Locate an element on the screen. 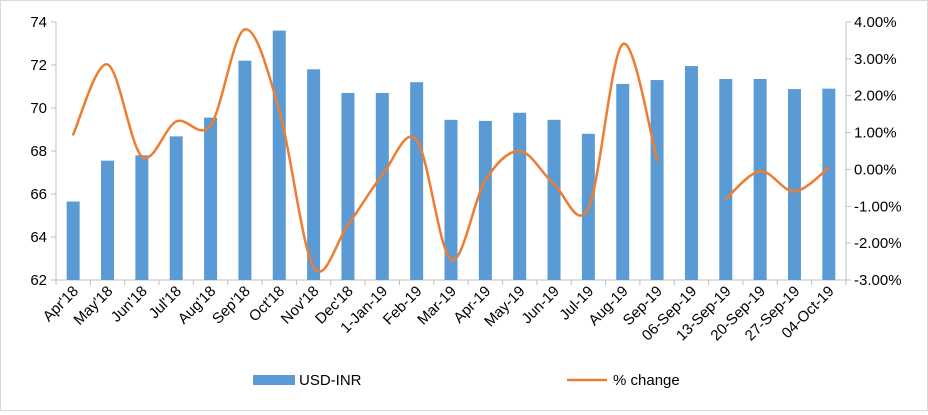 The height and width of the screenshot is (415, 928). x-axis-tick-label: Jun'18 is located at coordinates (129, 304).